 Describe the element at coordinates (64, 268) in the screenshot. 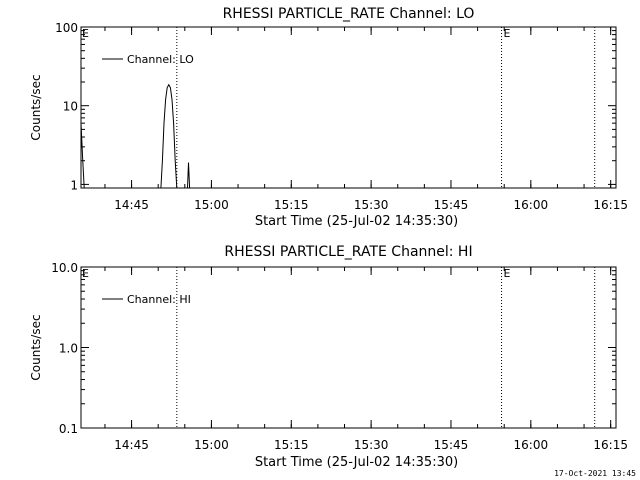

I see `y-tick-label: 10.0` at that location.